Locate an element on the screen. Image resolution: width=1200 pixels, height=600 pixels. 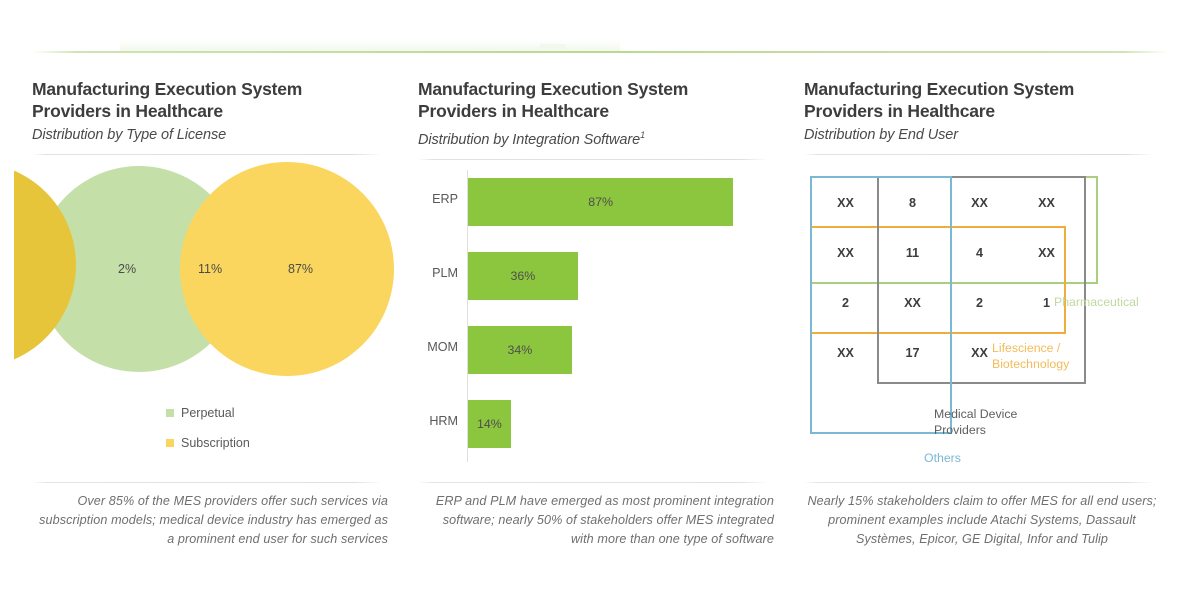
bar-fill: 34% is located at coordinates (520, 350).